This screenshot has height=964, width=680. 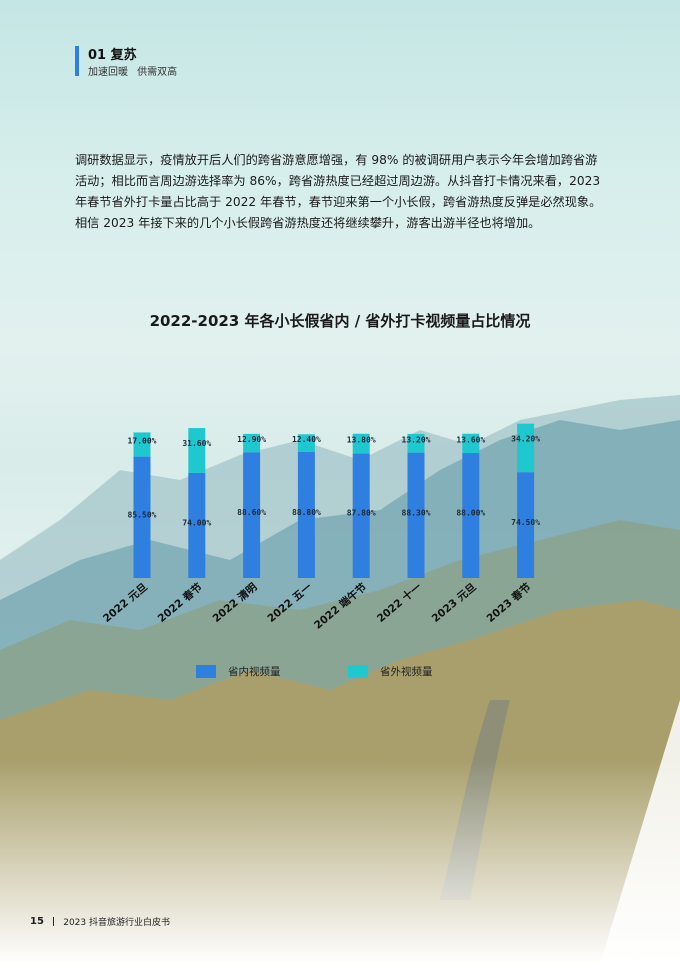 What do you see at coordinates (416, 512) in the screenshot?
I see `data-label-inner-5: 88.30%` at bounding box center [416, 512].